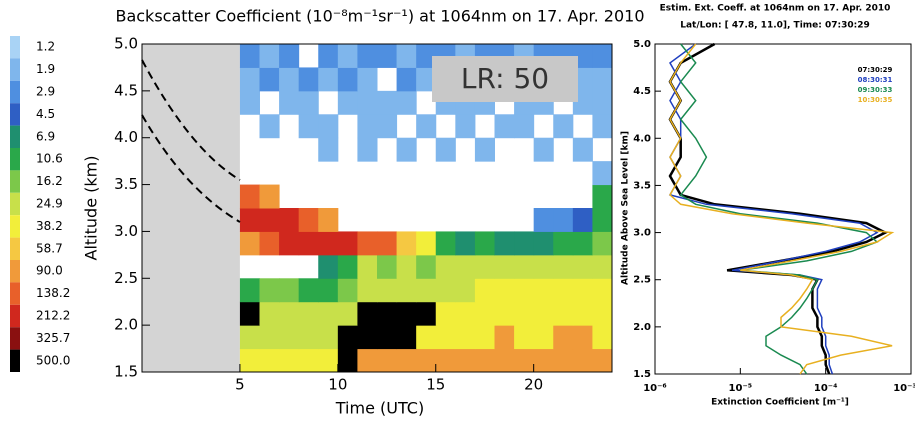 This screenshot has width=915, height=421. Describe the element at coordinates (126, 231) in the screenshot. I see `y-tick-label: 3.0` at that location.